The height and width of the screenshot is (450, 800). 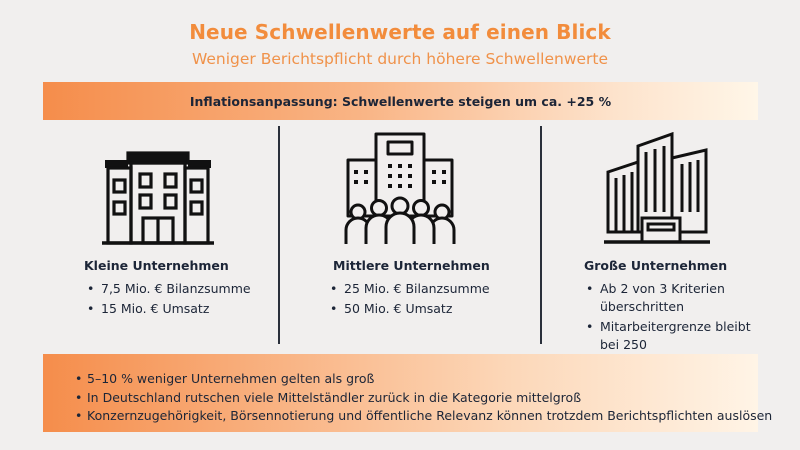 I want to click on list-item: 15 Mio. € Umsatz, so click(x=177, y=309).